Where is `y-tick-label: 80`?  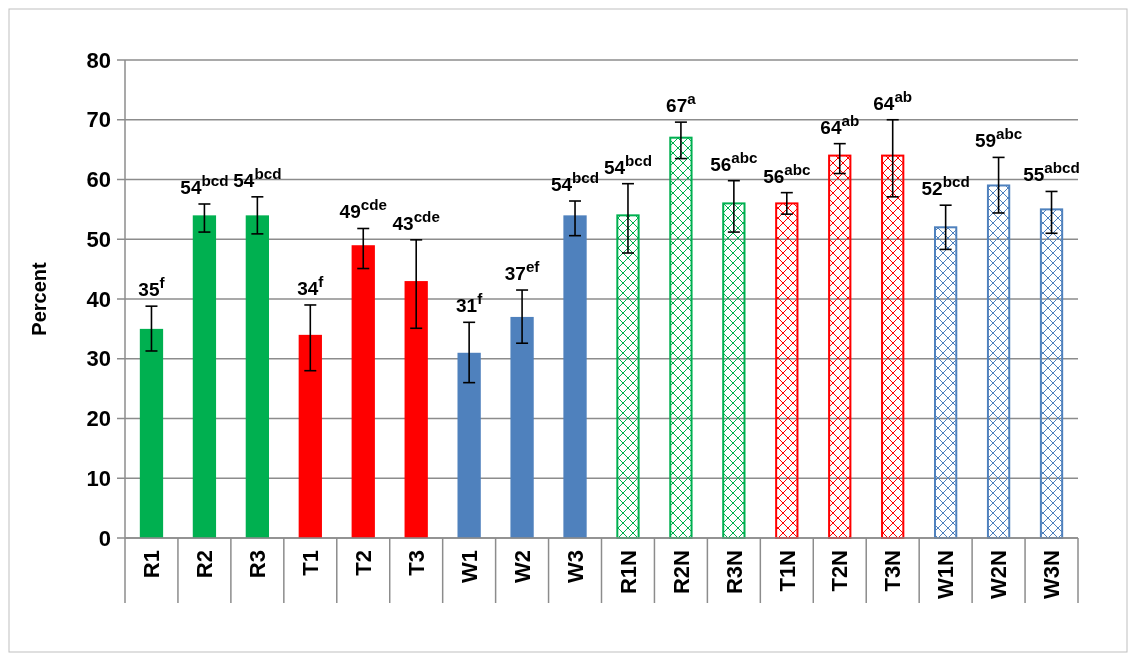
y-tick-label: 80 is located at coordinates (98, 60).